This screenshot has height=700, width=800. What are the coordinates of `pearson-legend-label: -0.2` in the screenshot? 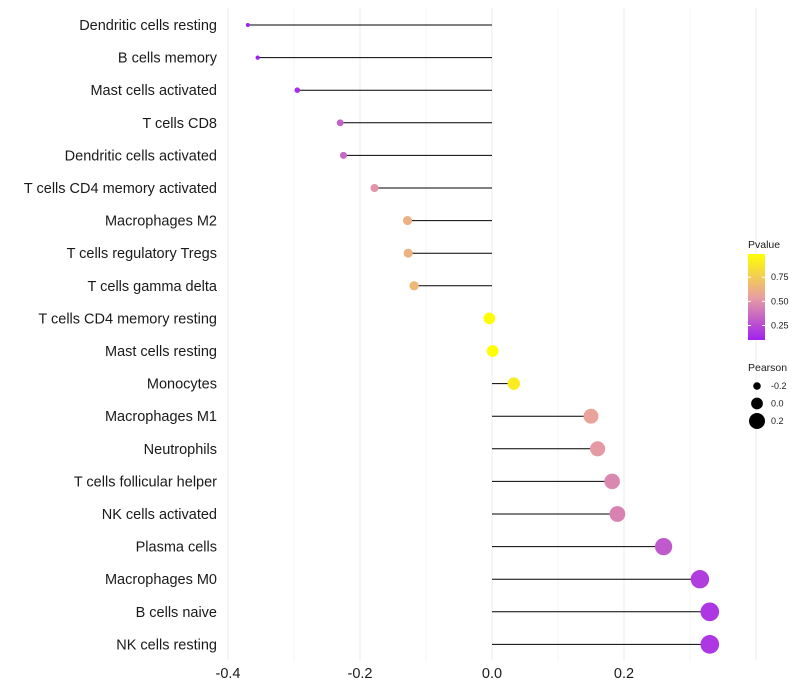 It's located at (779, 386).